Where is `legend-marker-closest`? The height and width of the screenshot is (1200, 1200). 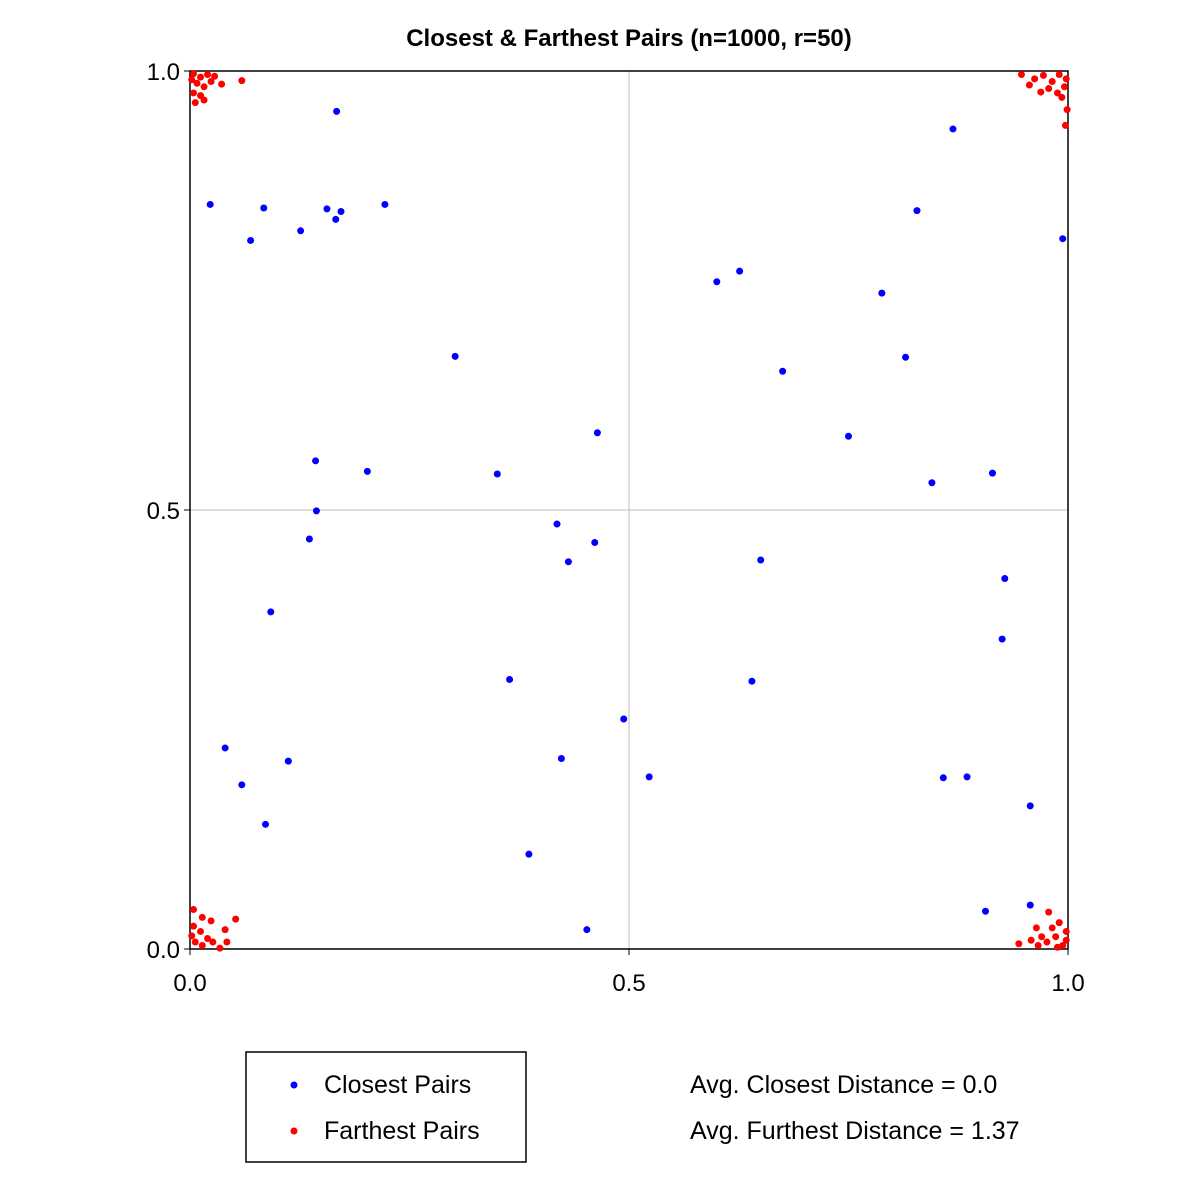 legend-marker-closest is located at coordinates (294, 1085).